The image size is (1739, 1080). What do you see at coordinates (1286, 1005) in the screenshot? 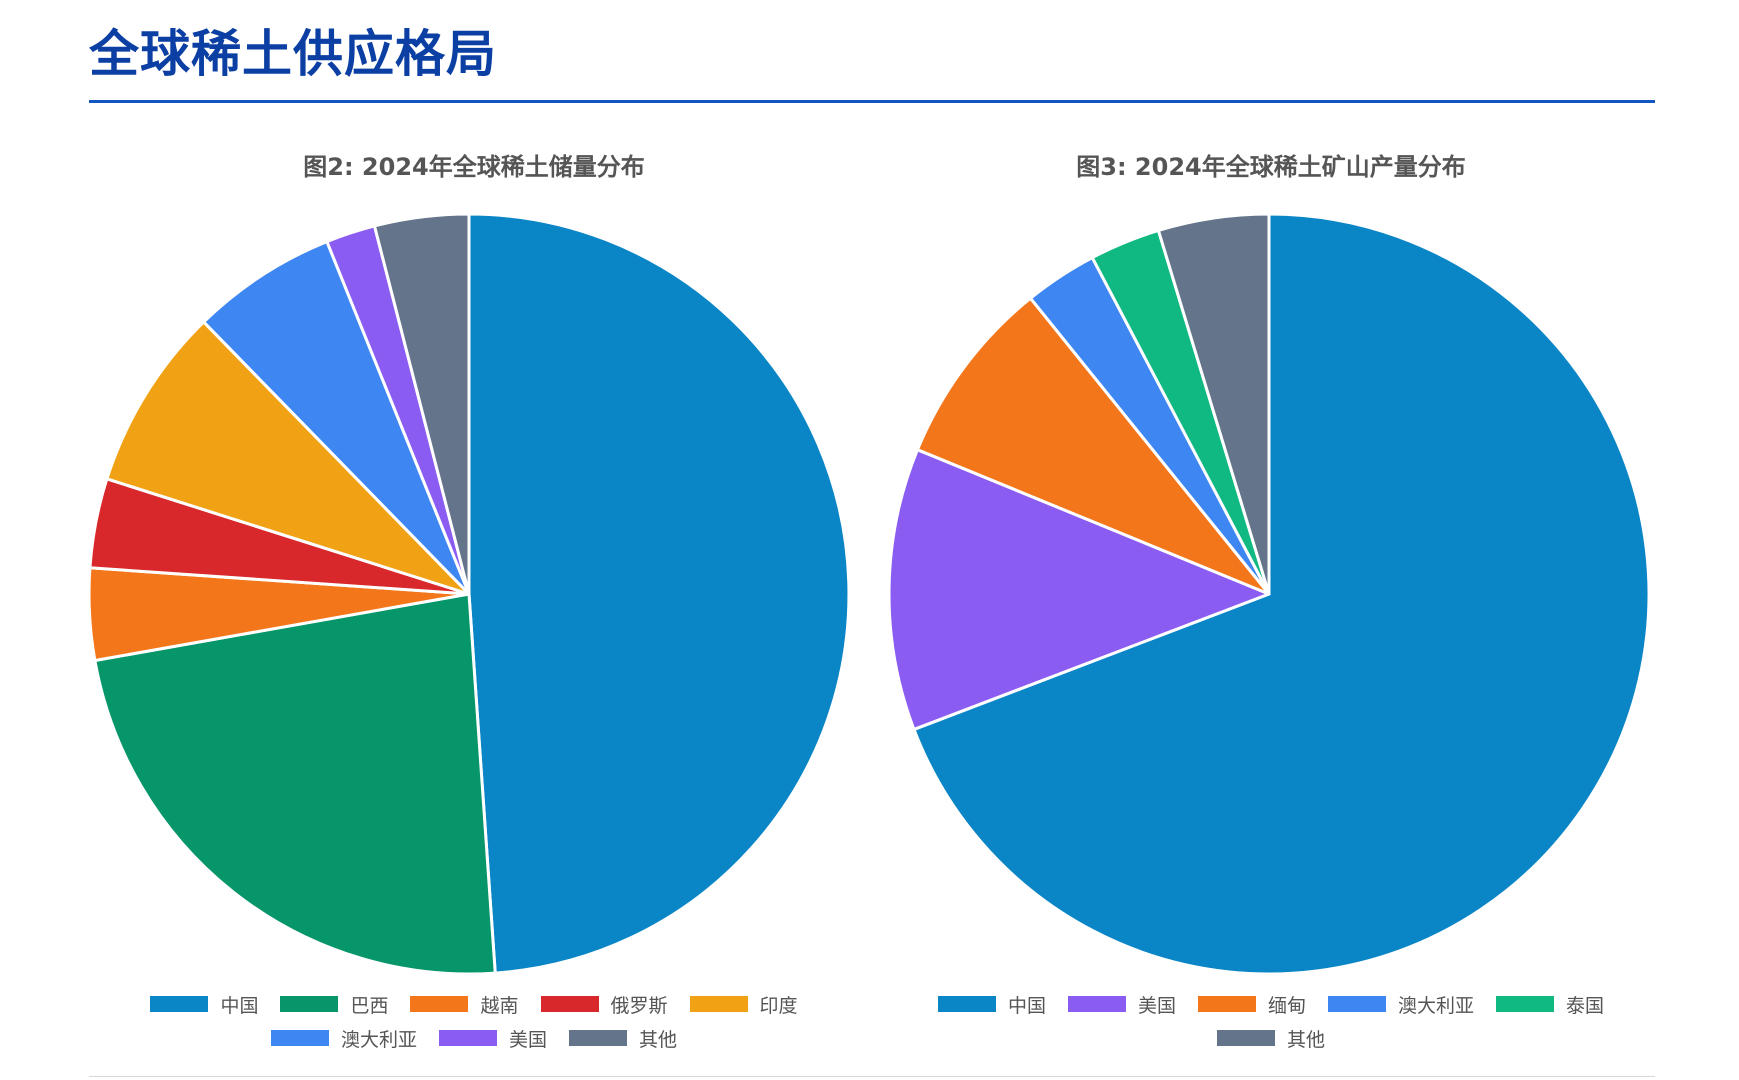
I see `legend-label: 缅甸` at bounding box center [1286, 1005].